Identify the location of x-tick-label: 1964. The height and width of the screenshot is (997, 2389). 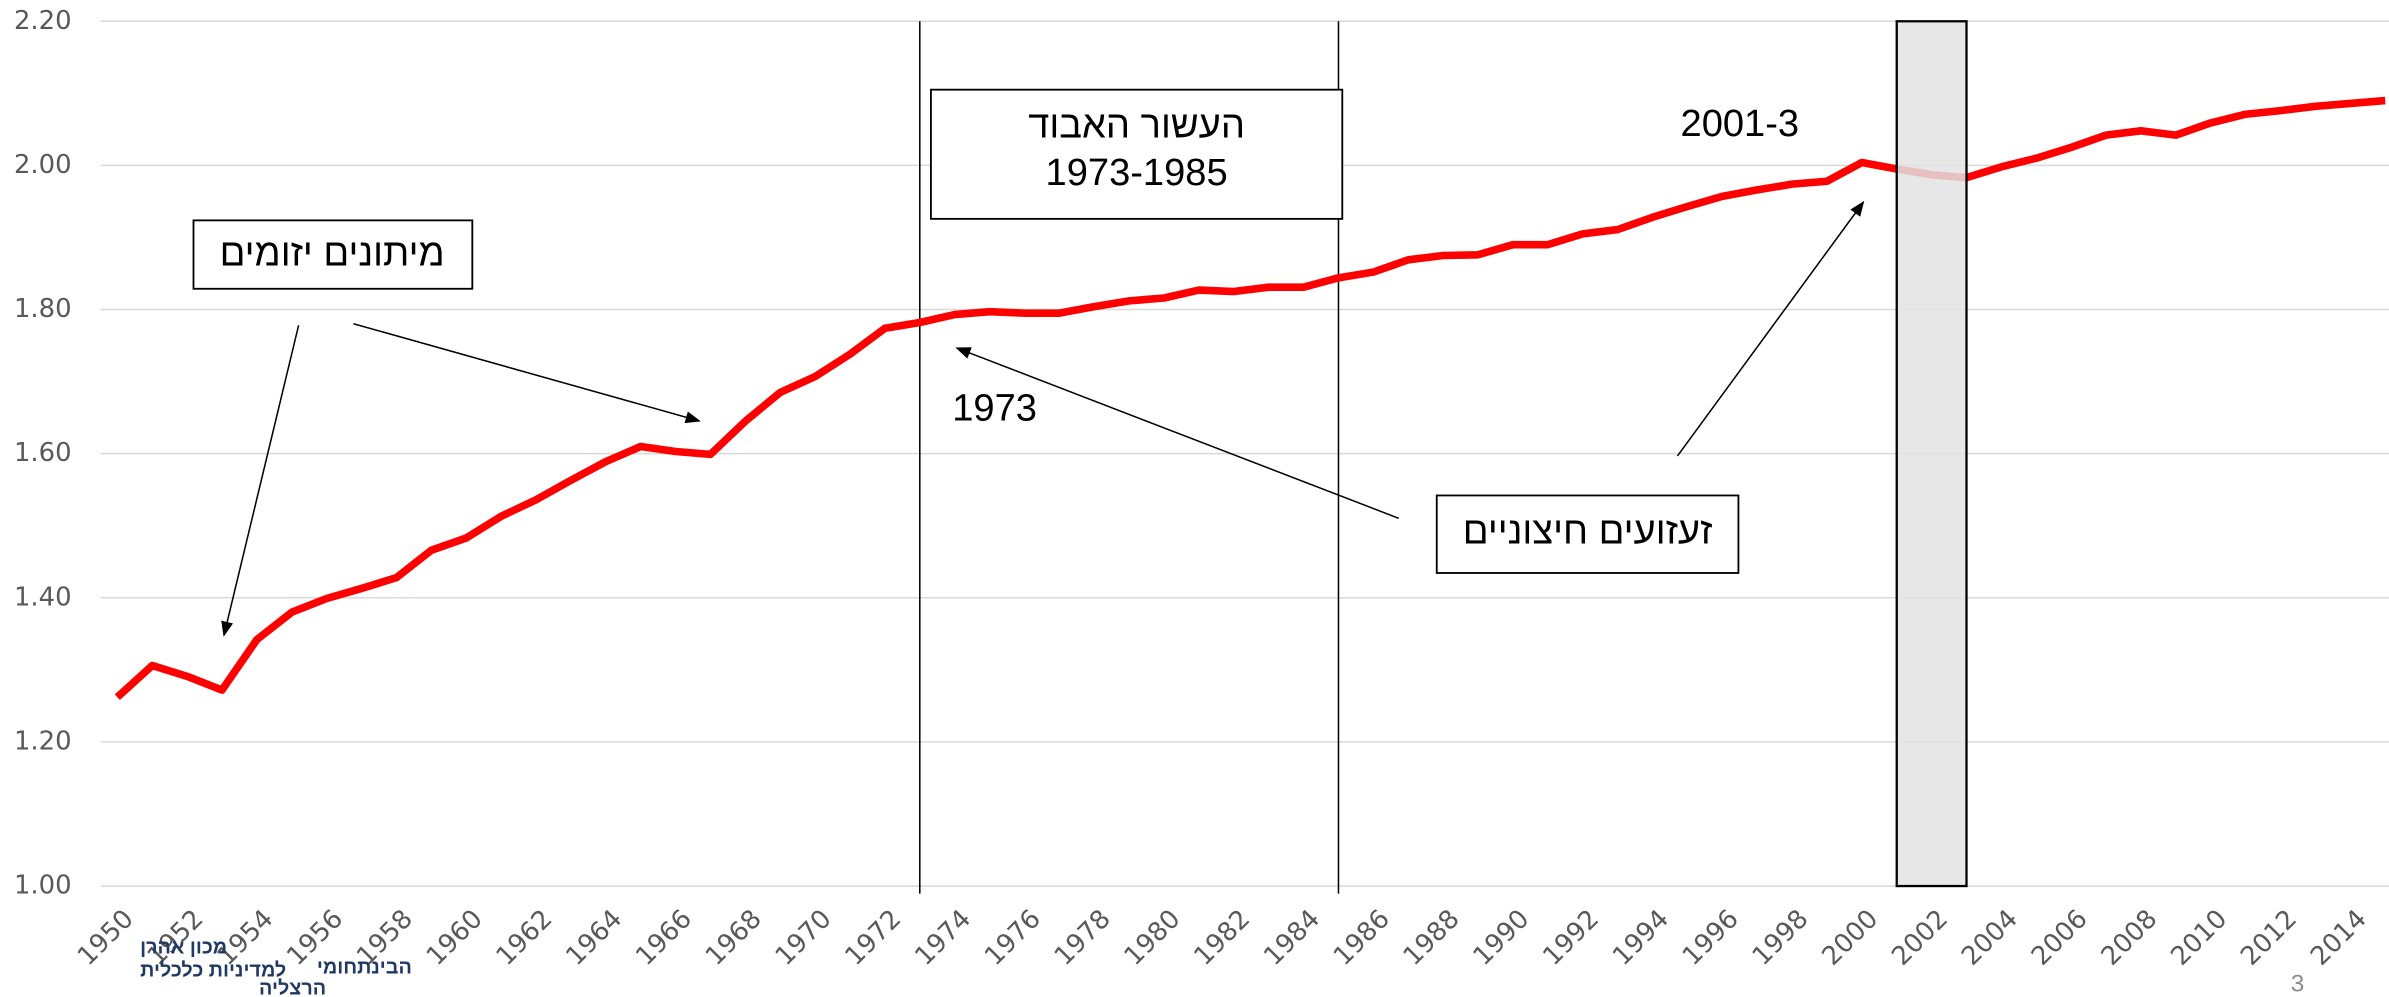
(594, 938).